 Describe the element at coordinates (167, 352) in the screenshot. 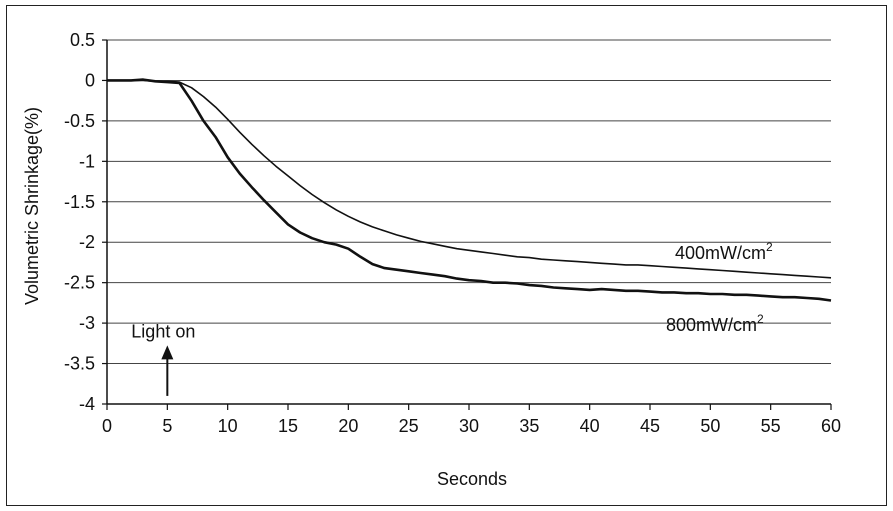

I see `light-on-arrow-head` at that location.